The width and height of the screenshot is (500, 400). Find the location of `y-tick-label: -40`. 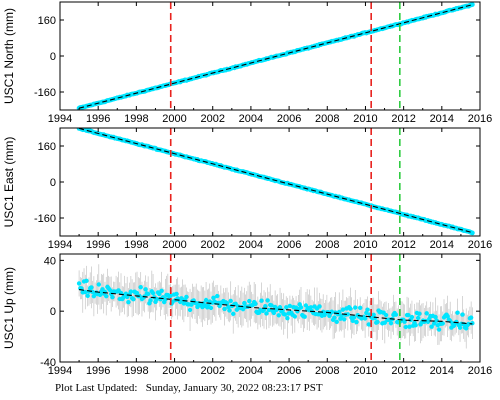

y-tick-label: -40 is located at coordinates (48, 363).